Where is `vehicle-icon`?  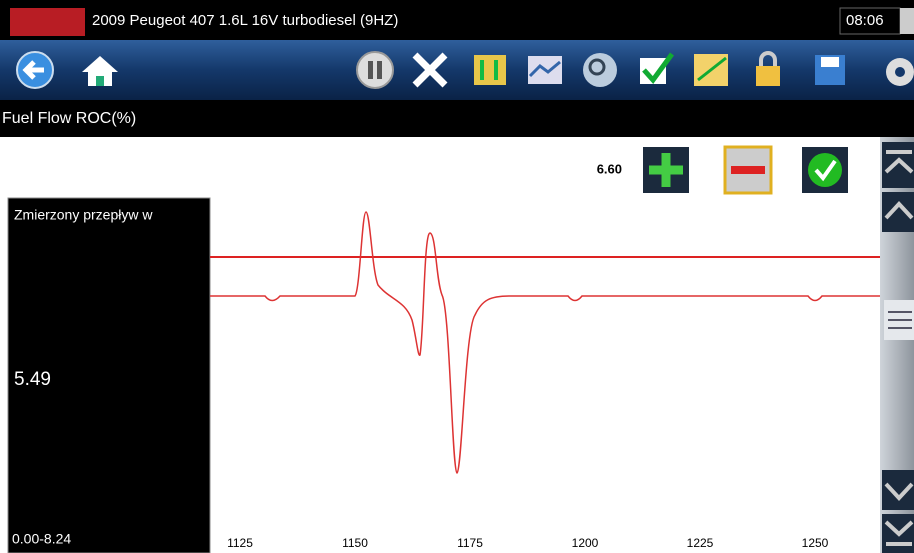
vehicle-icon is located at coordinates (47, 22).